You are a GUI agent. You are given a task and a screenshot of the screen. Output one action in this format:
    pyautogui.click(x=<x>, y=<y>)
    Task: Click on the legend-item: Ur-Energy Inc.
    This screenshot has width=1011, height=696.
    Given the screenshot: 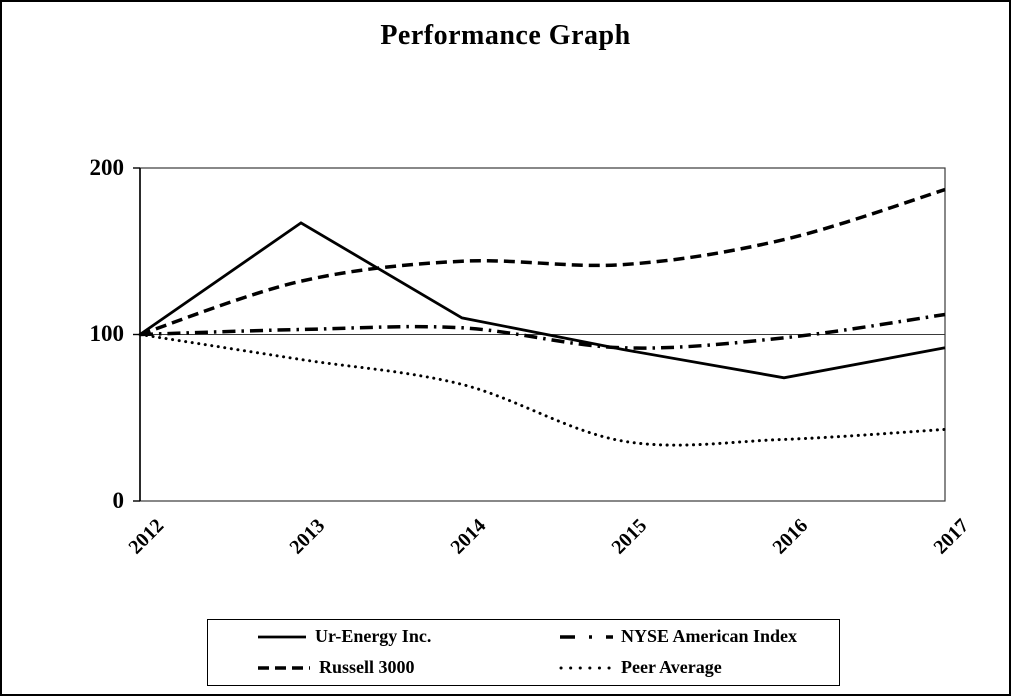 What is the action you would take?
    pyautogui.click(x=383, y=636)
    